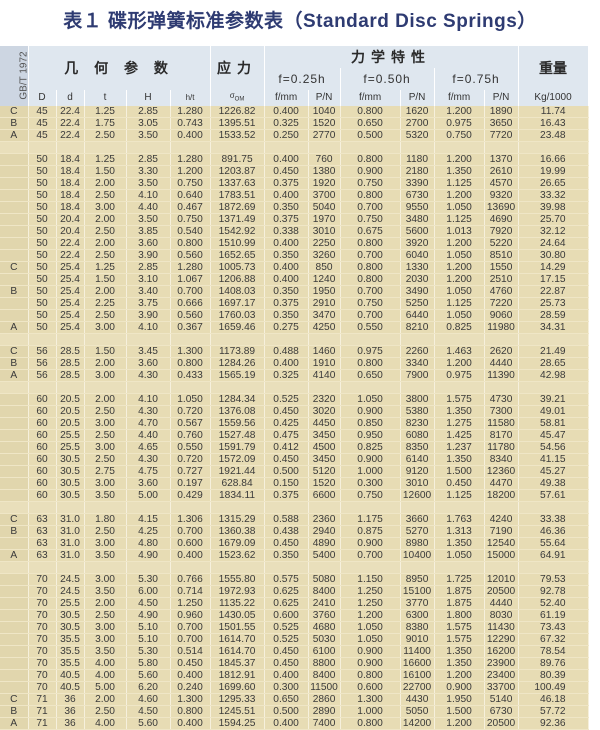 Image resolution: width=600 pixels, height=730 pixels. I want to click on cell-H: 3.85, so click(148, 231).